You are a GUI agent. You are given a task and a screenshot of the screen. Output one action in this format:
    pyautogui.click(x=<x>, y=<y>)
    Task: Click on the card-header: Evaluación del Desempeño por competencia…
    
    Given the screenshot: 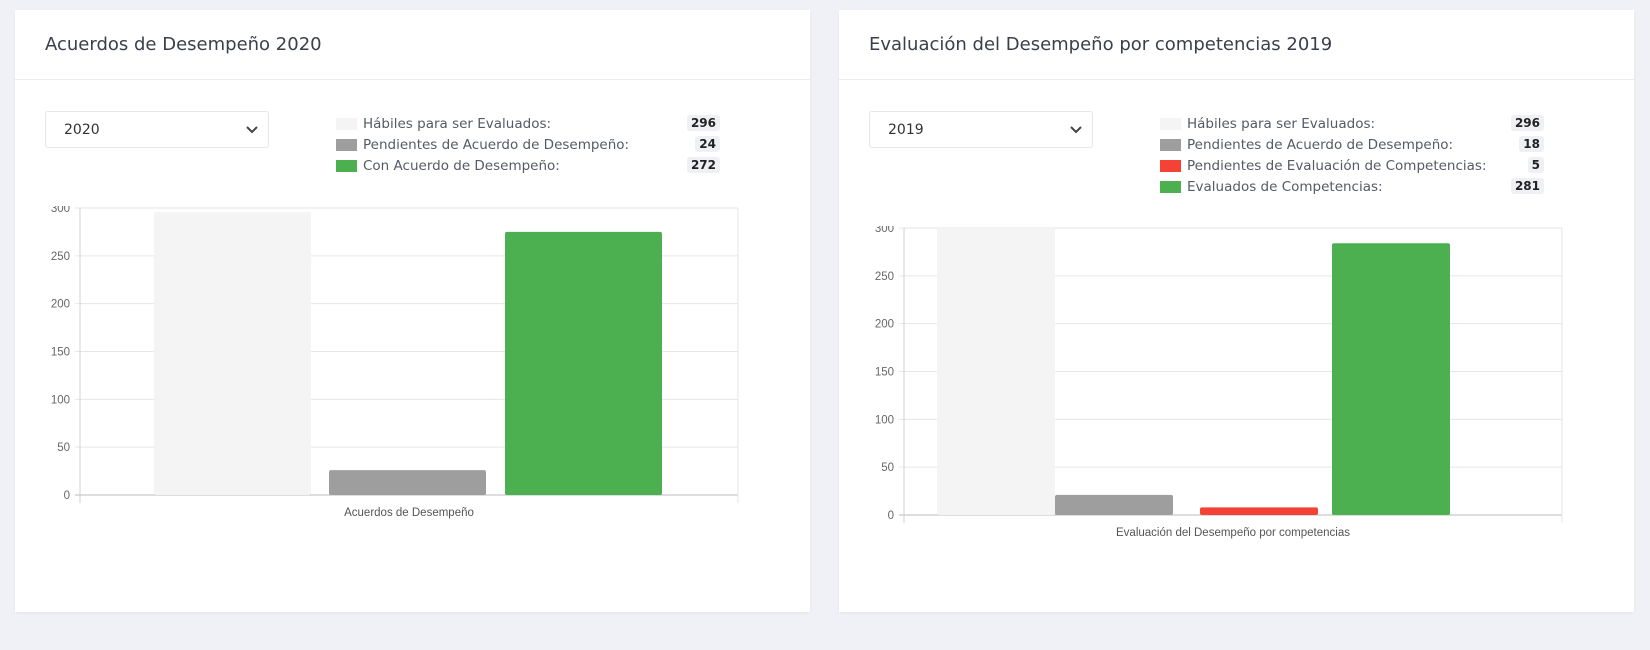 What is the action you would take?
    pyautogui.click(x=1236, y=45)
    